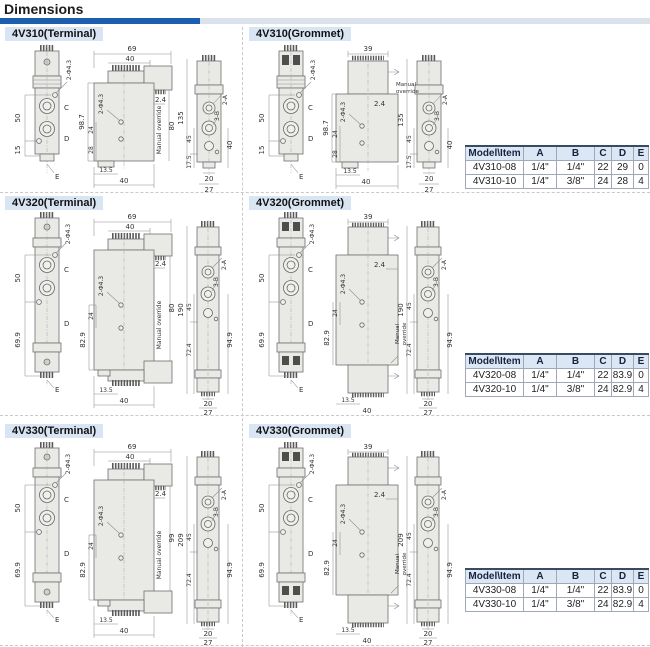  Describe the element at coordinates (159, 324) in the screenshot. I see `manual-override-label: Manual override` at that location.